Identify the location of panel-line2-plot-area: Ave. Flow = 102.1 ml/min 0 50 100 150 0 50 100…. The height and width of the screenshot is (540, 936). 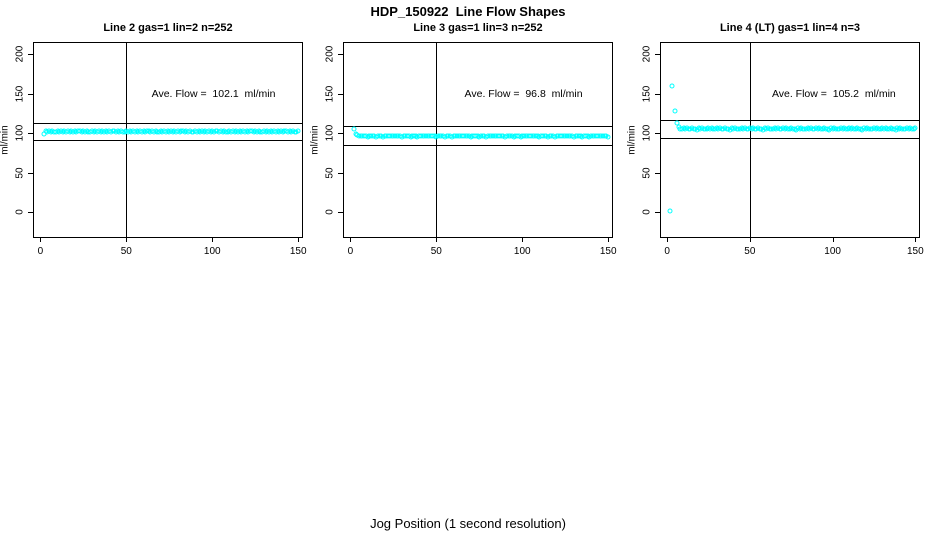
(161, 149).